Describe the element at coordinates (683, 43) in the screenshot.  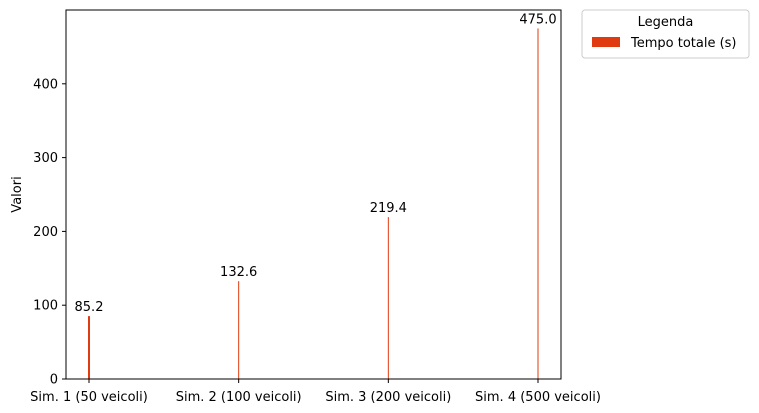
I see `legend-entry-label: Tempo totale (s)` at that location.